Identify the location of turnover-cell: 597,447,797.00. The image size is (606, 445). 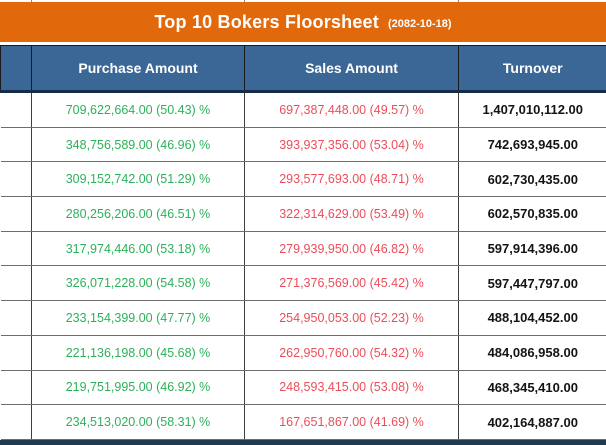
(532, 283).